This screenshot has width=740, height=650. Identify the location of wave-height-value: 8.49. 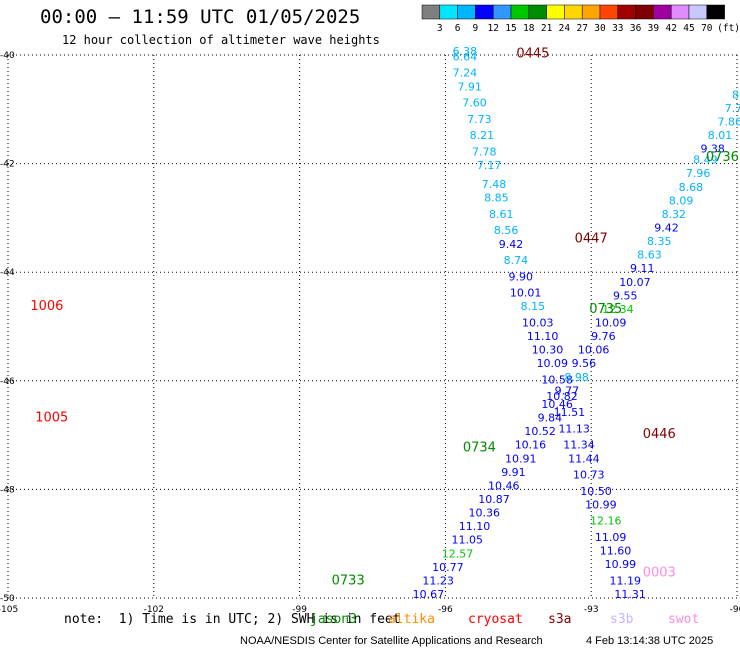
(705, 160).